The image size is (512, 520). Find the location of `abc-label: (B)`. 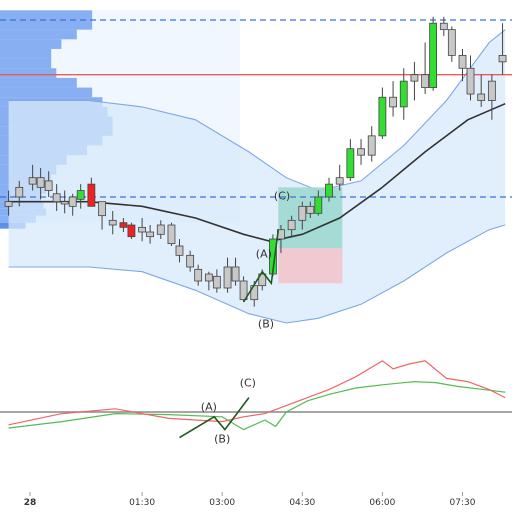

abc-label: (B) is located at coordinates (266, 324).